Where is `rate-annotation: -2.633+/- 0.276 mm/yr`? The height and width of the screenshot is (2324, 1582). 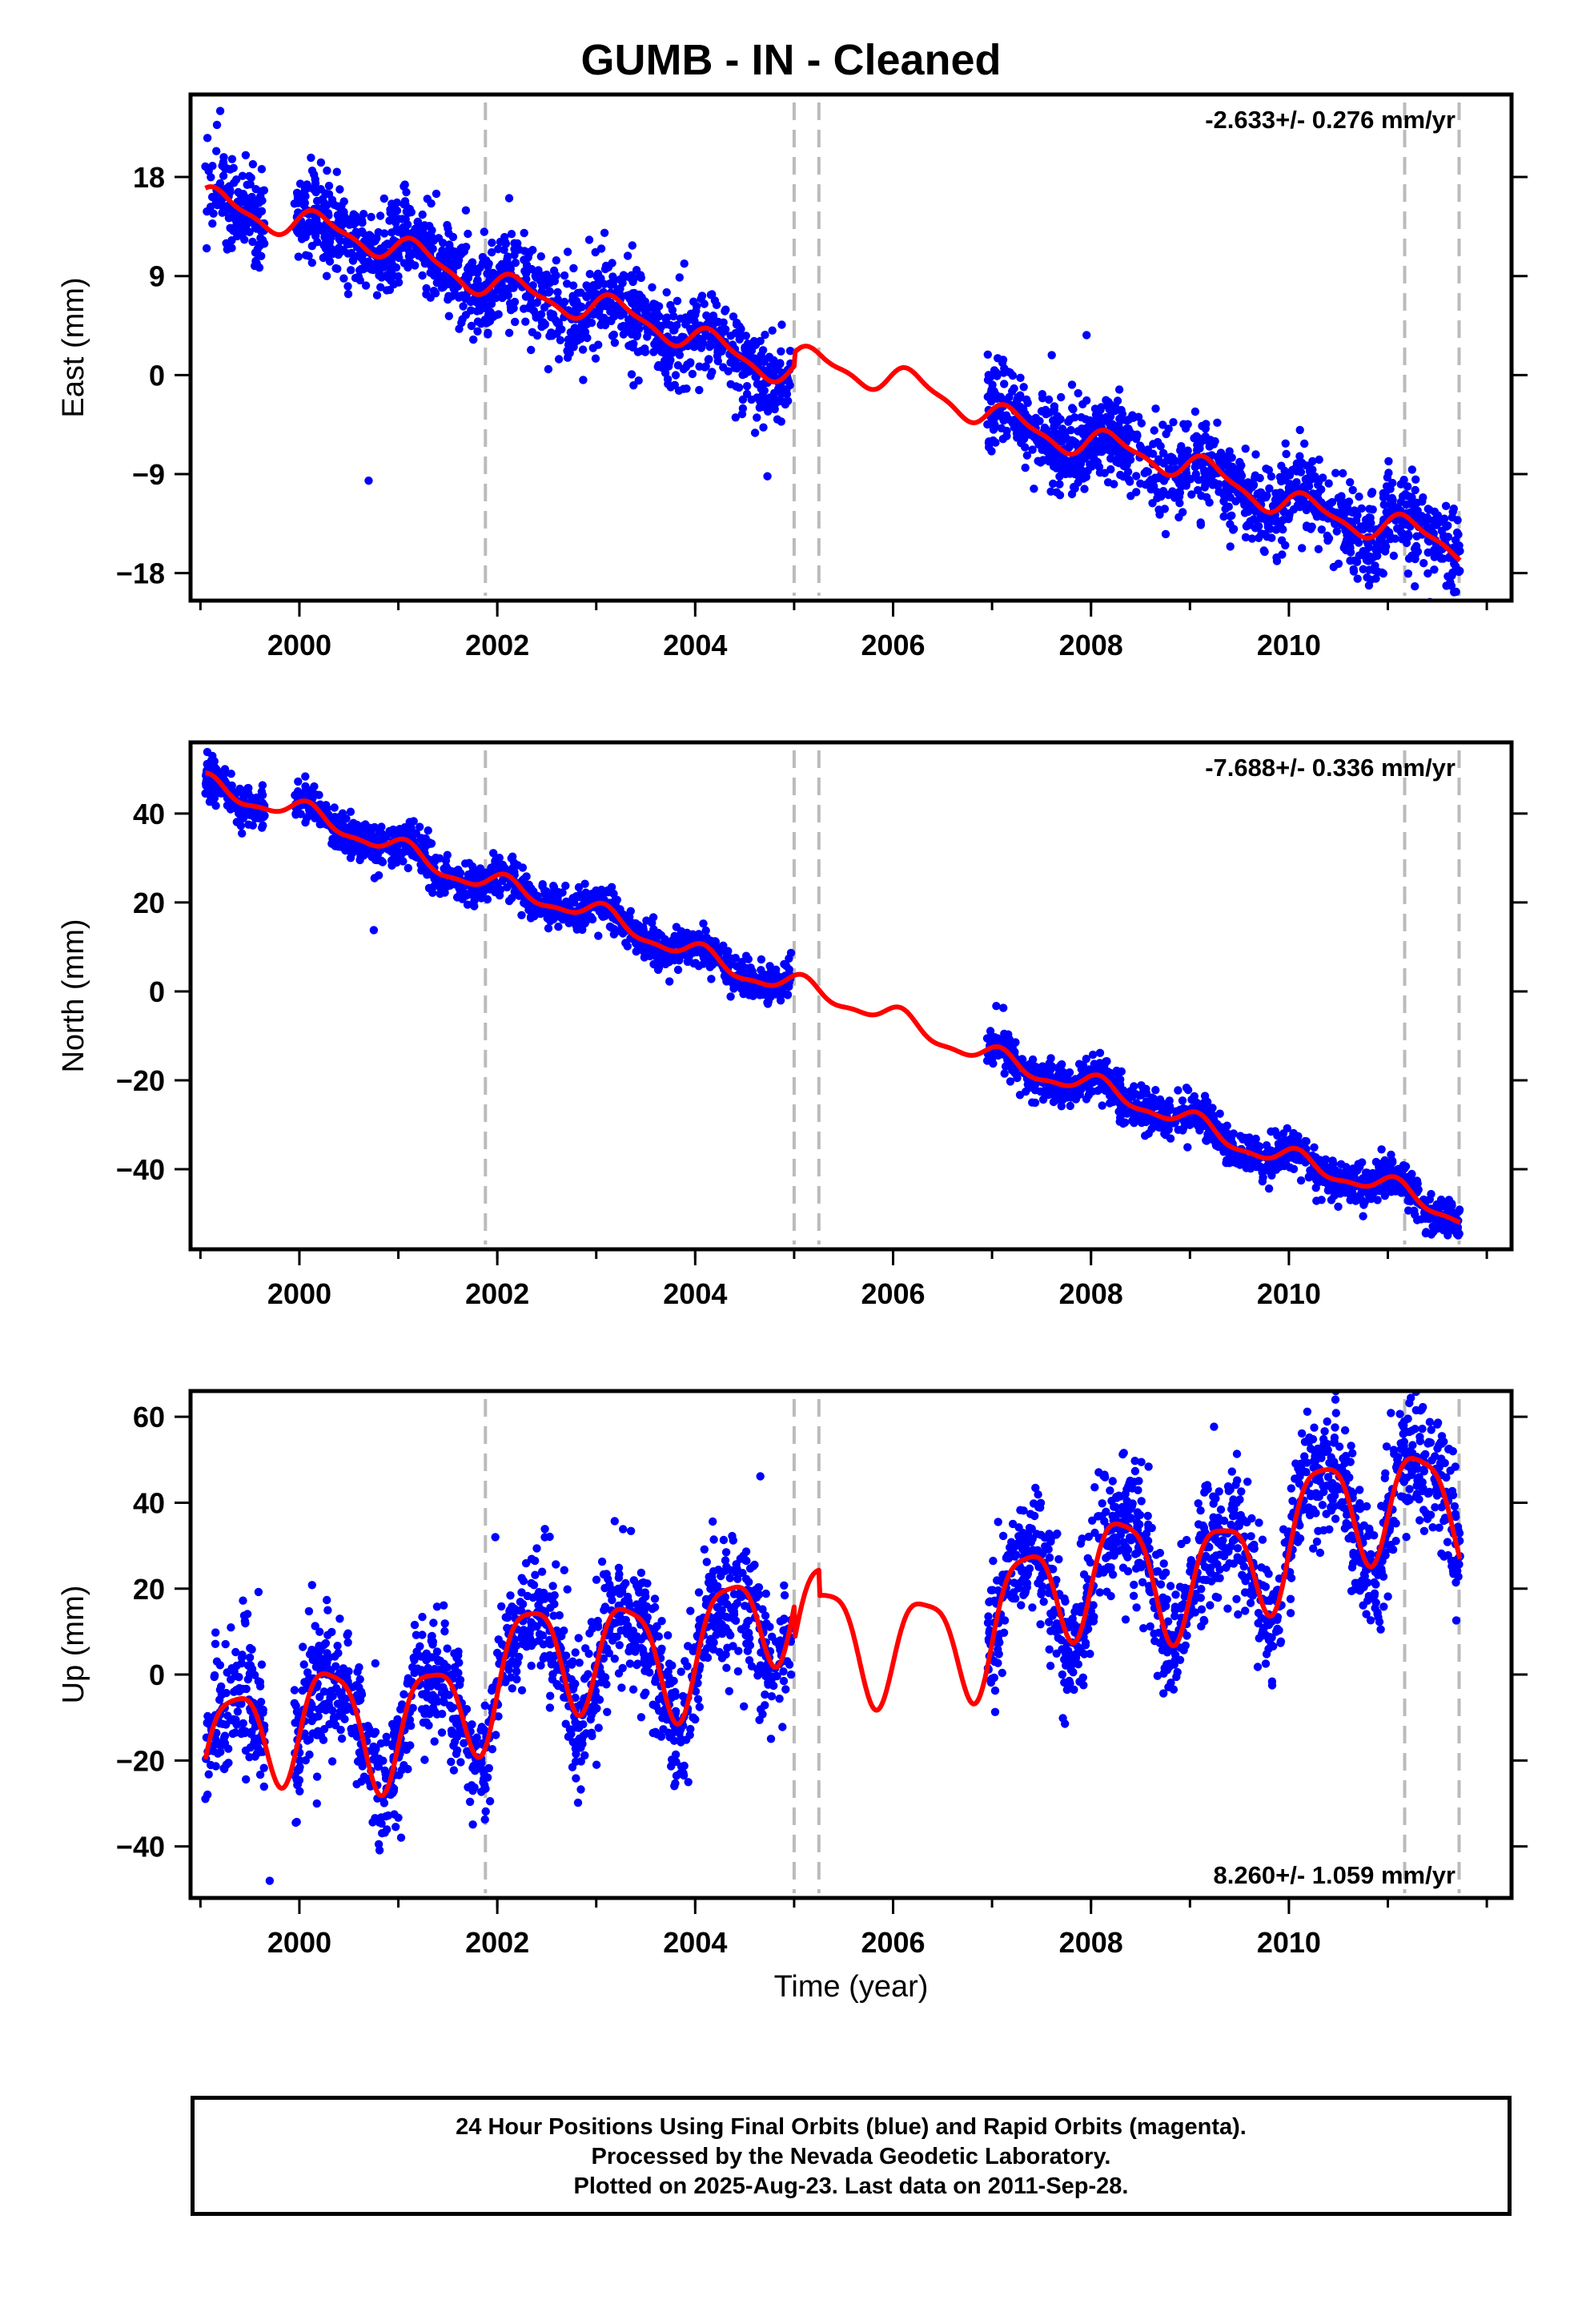
rate-annotation: -2.633+/- 0.276 mm/yr is located at coordinates (1330, 120).